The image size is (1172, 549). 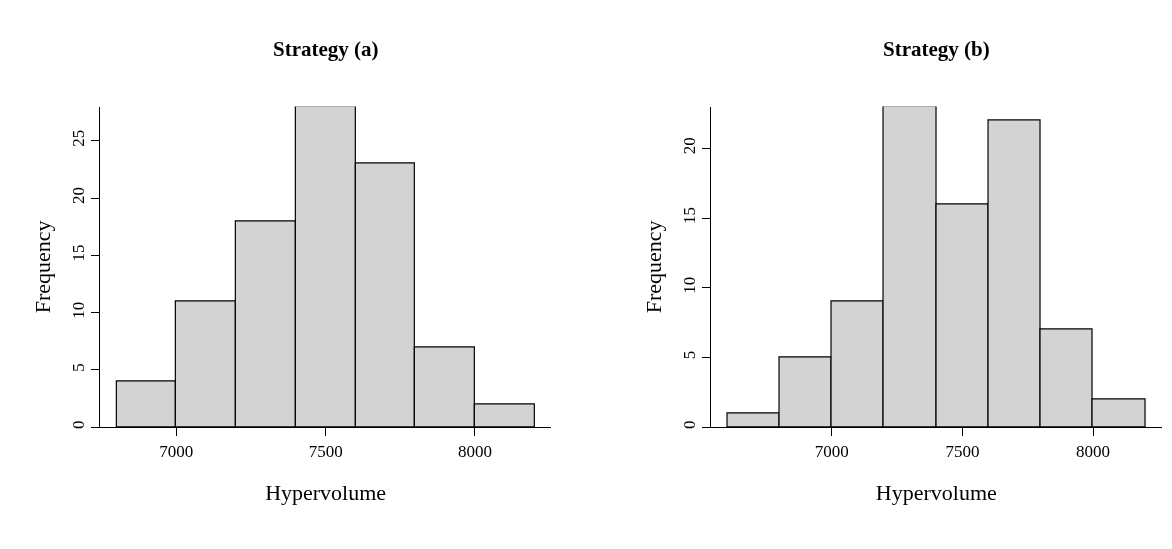 What do you see at coordinates (936, 49) in the screenshot?
I see `chart-title: Strategy (b)` at bounding box center [936, 49].